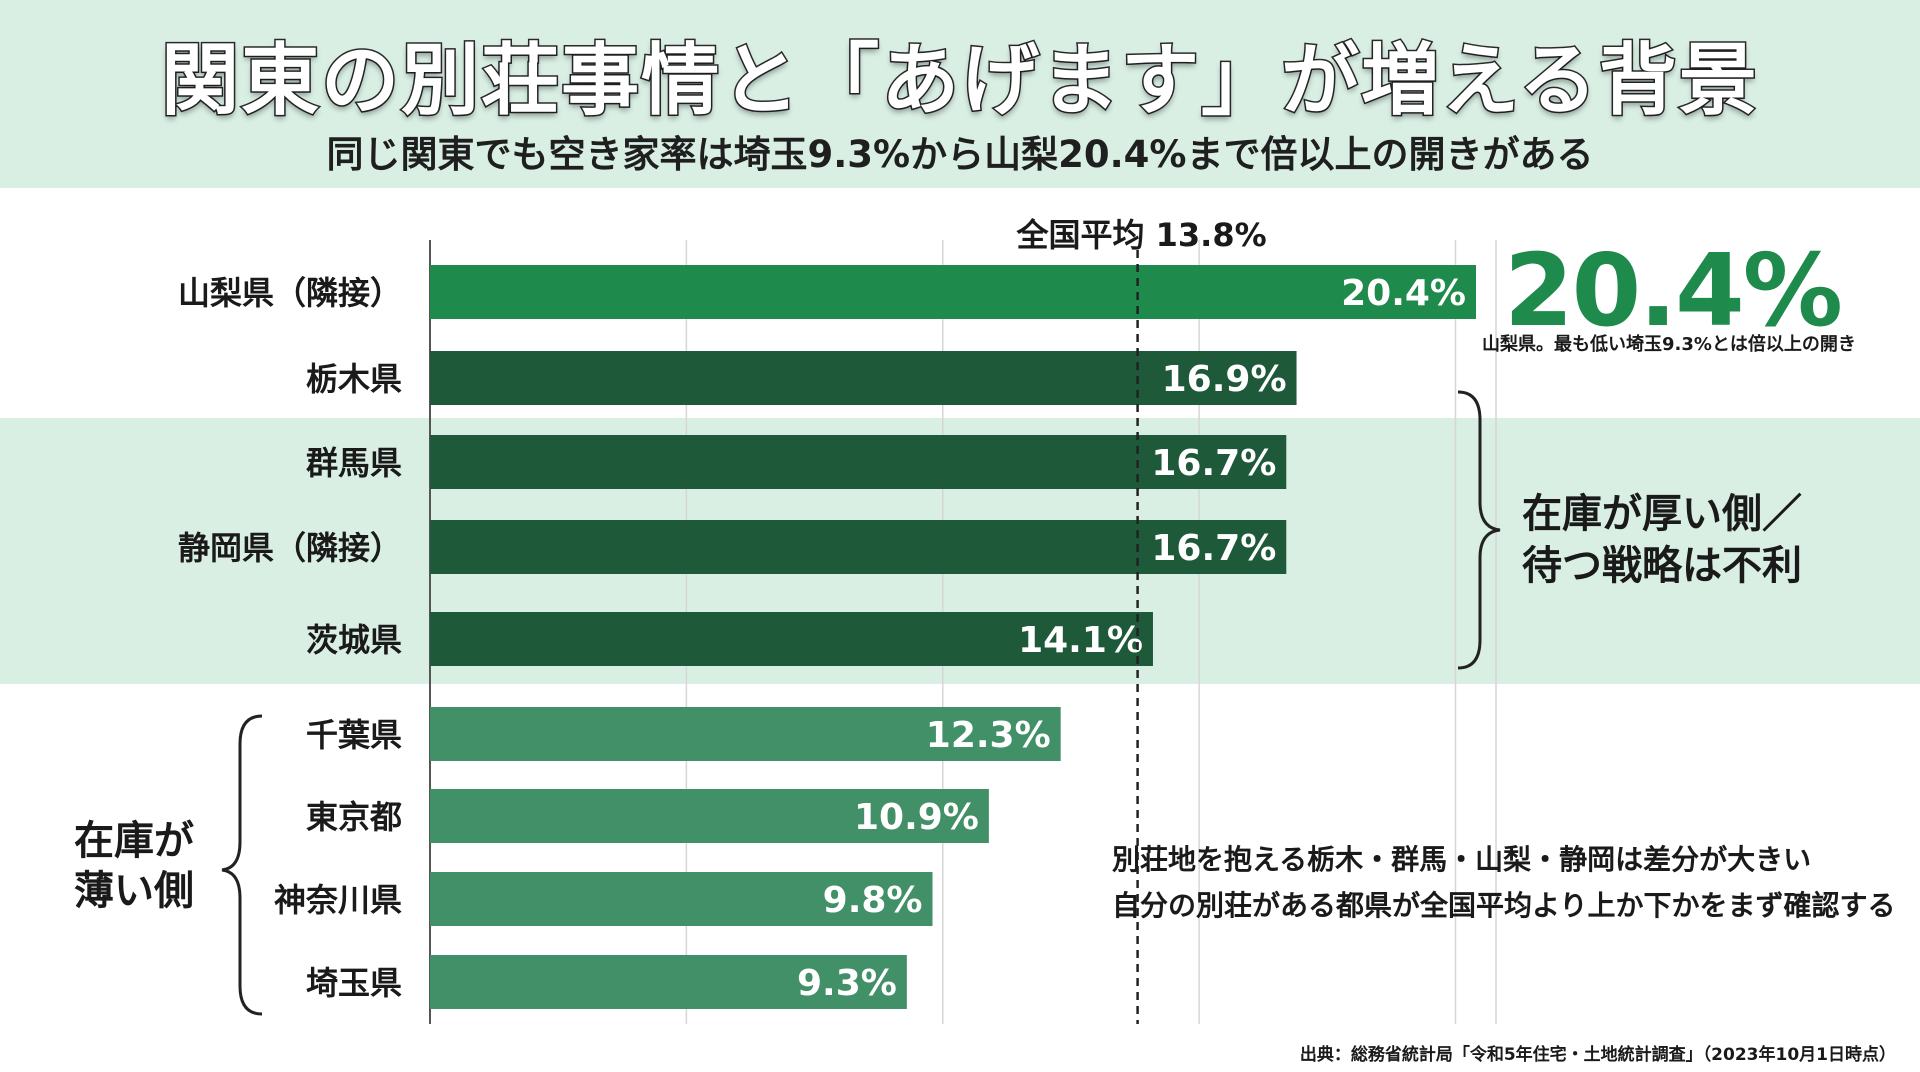 This screenshot has width=1920, height=1072. What do you see at coordinates (290, 548) in the screenshot?
I see `category-label: 静岡県（隣接）` at bounding box center [290, 548].